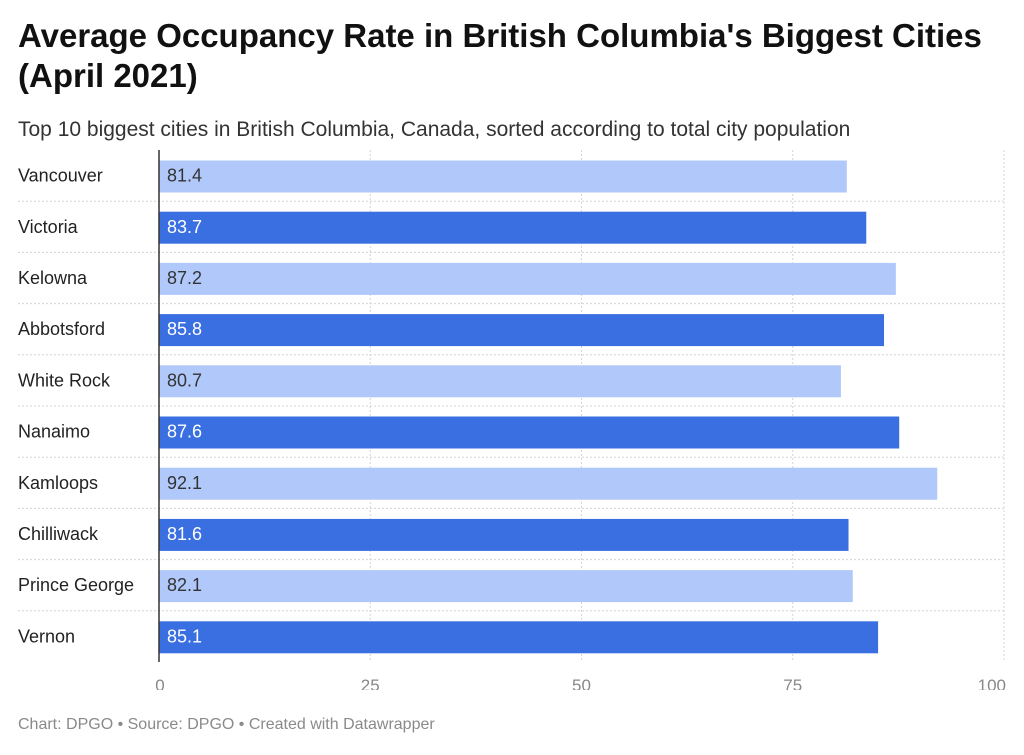 This screenshot has width=1024, height=755. I want to click on x-tick-label: 50, so click(581, 683).